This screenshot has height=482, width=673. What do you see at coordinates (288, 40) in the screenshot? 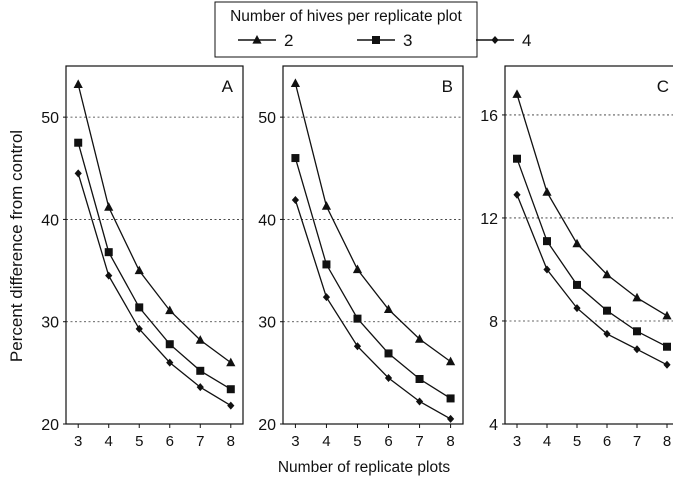
I see `legend-label-2: 2` at bounding box center [288, 40].